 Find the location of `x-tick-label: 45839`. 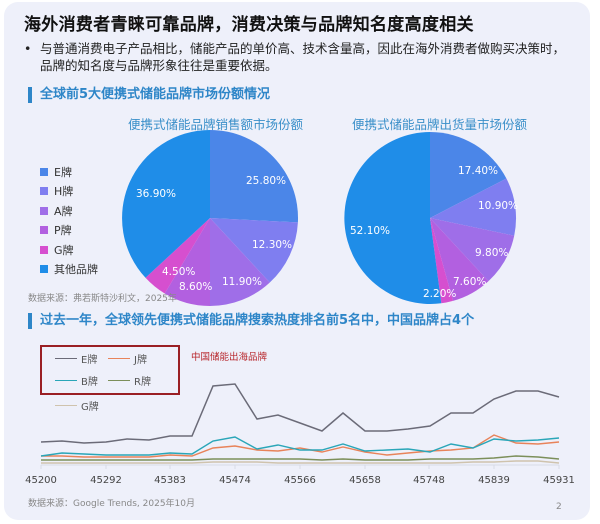

x-tick-label: 45839 is located at coordinates (494, 480).